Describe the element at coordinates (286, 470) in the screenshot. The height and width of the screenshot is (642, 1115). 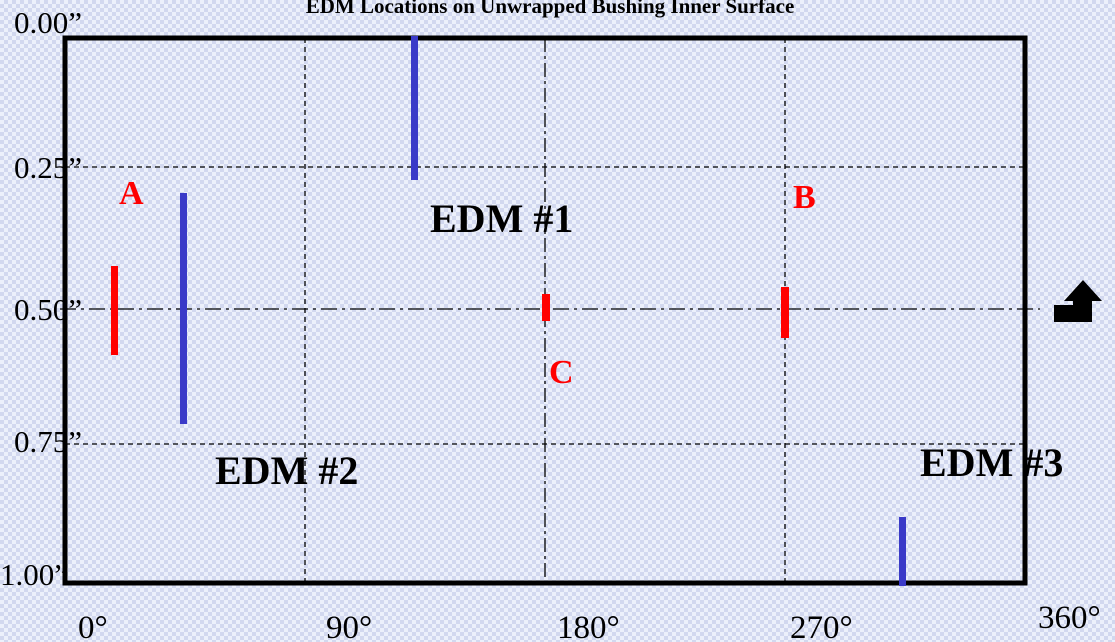
I see `edm-label-2: EDM #2` at that location.